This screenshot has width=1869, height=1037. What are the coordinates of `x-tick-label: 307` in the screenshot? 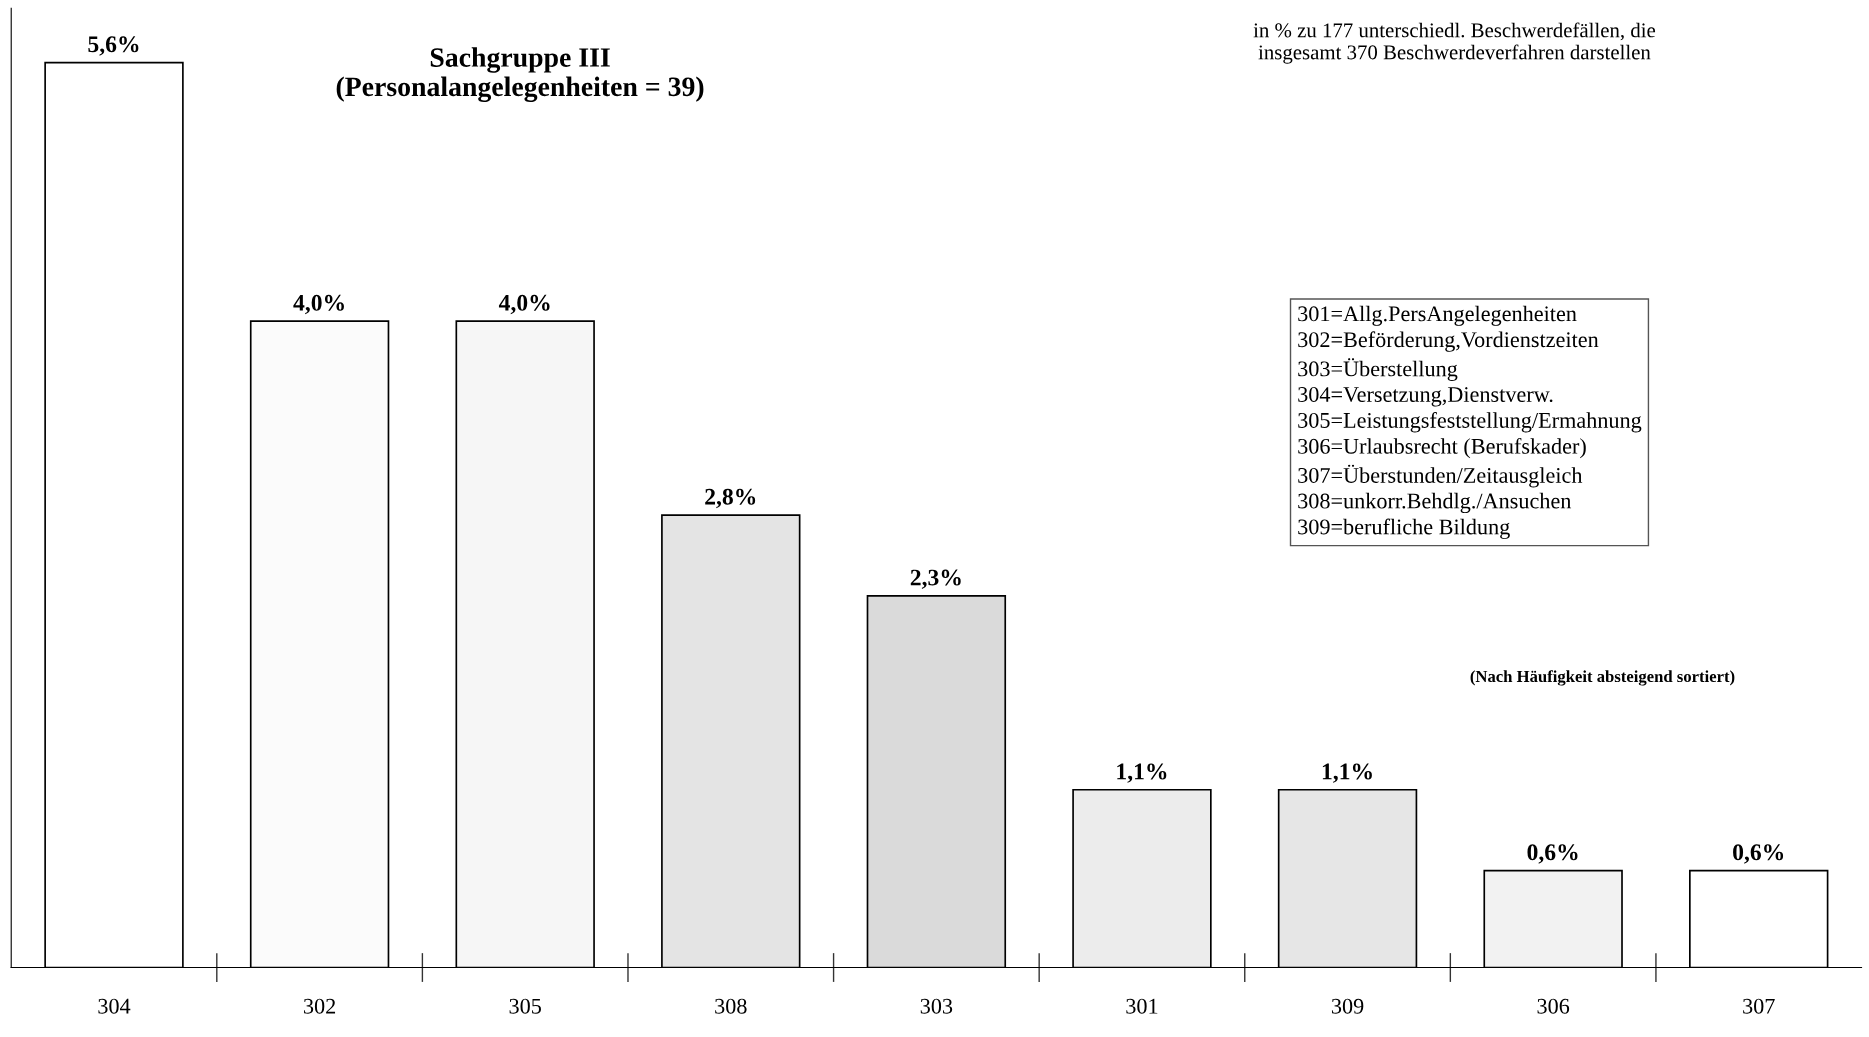 It's located at (1759, 1006).